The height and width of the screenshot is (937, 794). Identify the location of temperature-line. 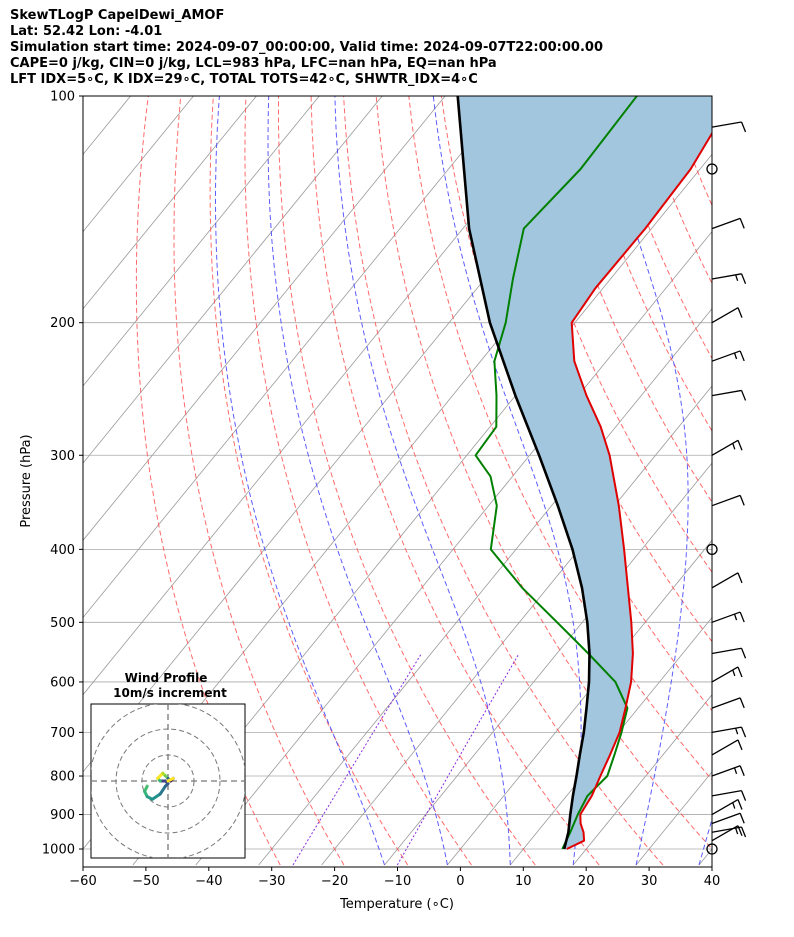
(639, 490).